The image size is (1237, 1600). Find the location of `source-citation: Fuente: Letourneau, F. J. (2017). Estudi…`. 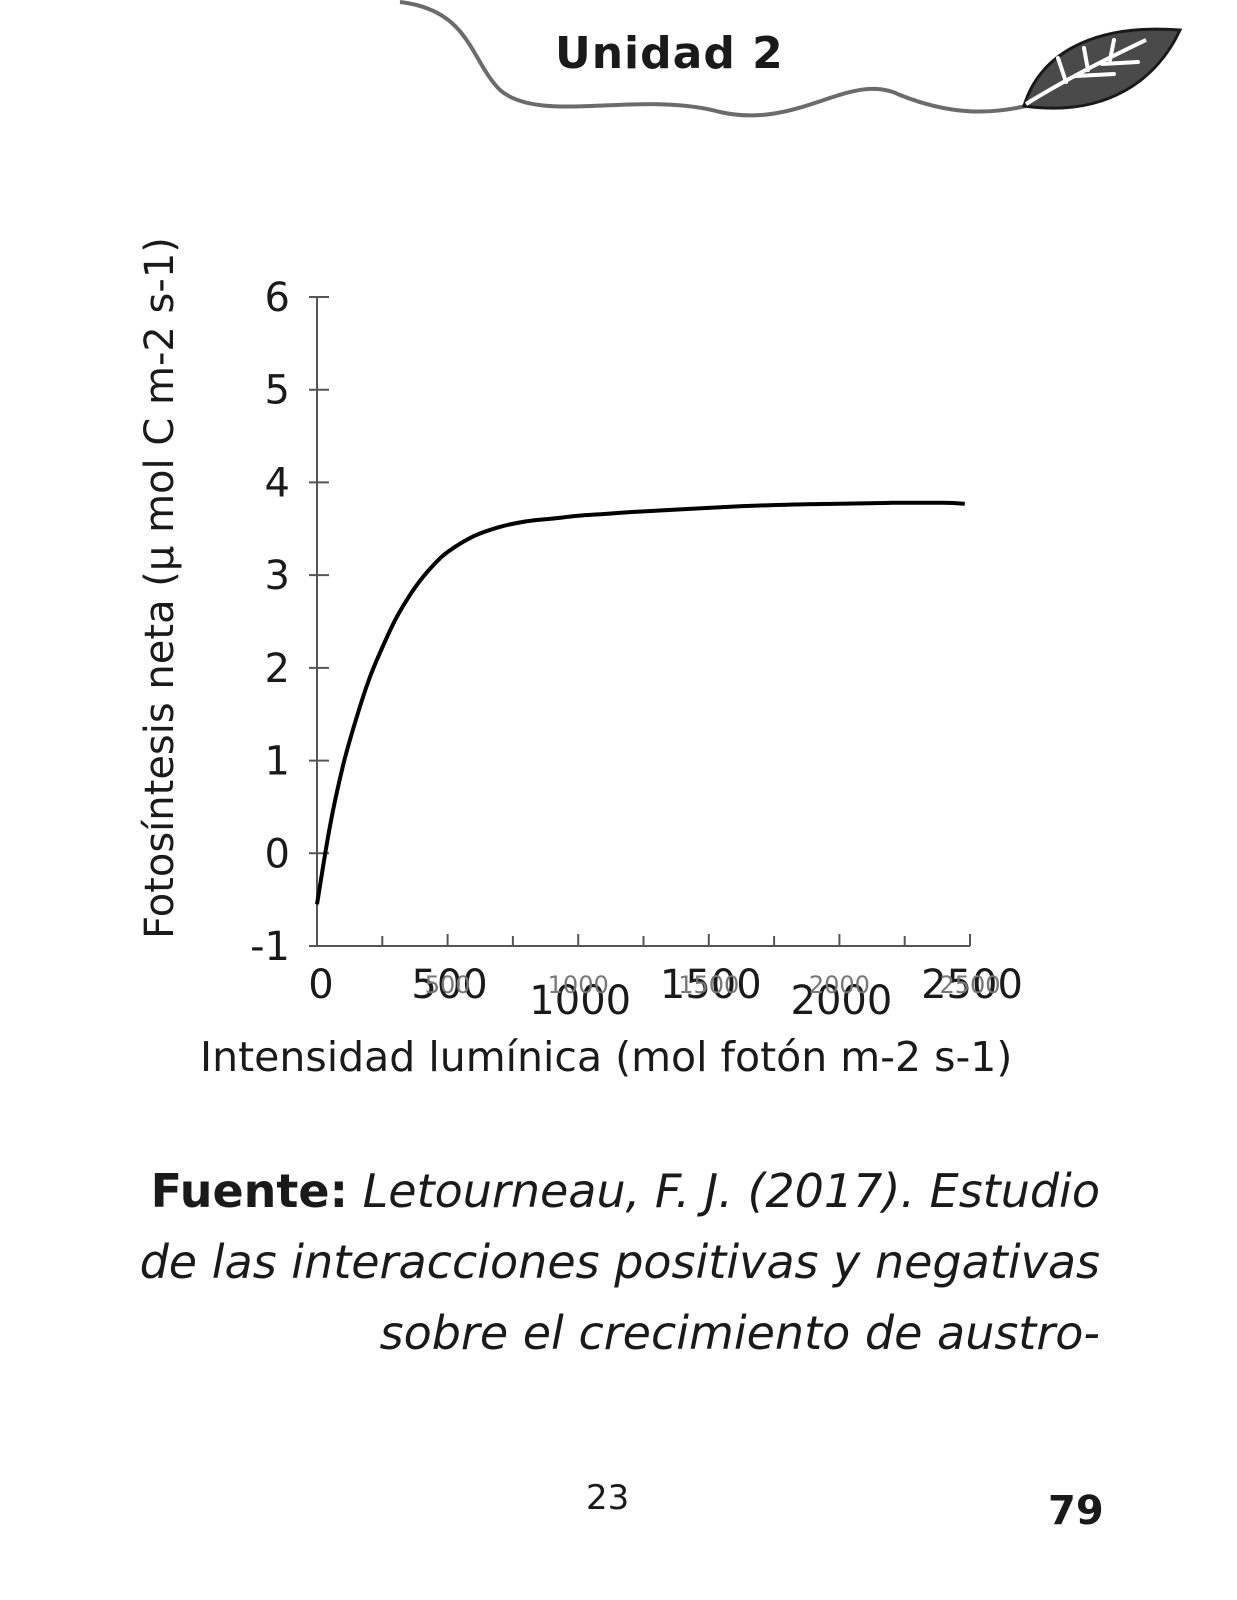

source-citation: Fuente: Letourneau, F. J. (2017). Estudi… is located at coordinates (605, 1262).